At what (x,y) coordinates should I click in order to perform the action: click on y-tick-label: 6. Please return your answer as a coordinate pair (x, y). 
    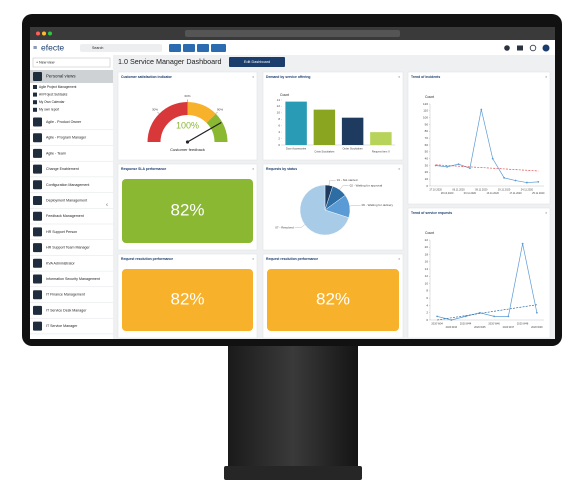
    Looking at the image, I should click on (279, 126).